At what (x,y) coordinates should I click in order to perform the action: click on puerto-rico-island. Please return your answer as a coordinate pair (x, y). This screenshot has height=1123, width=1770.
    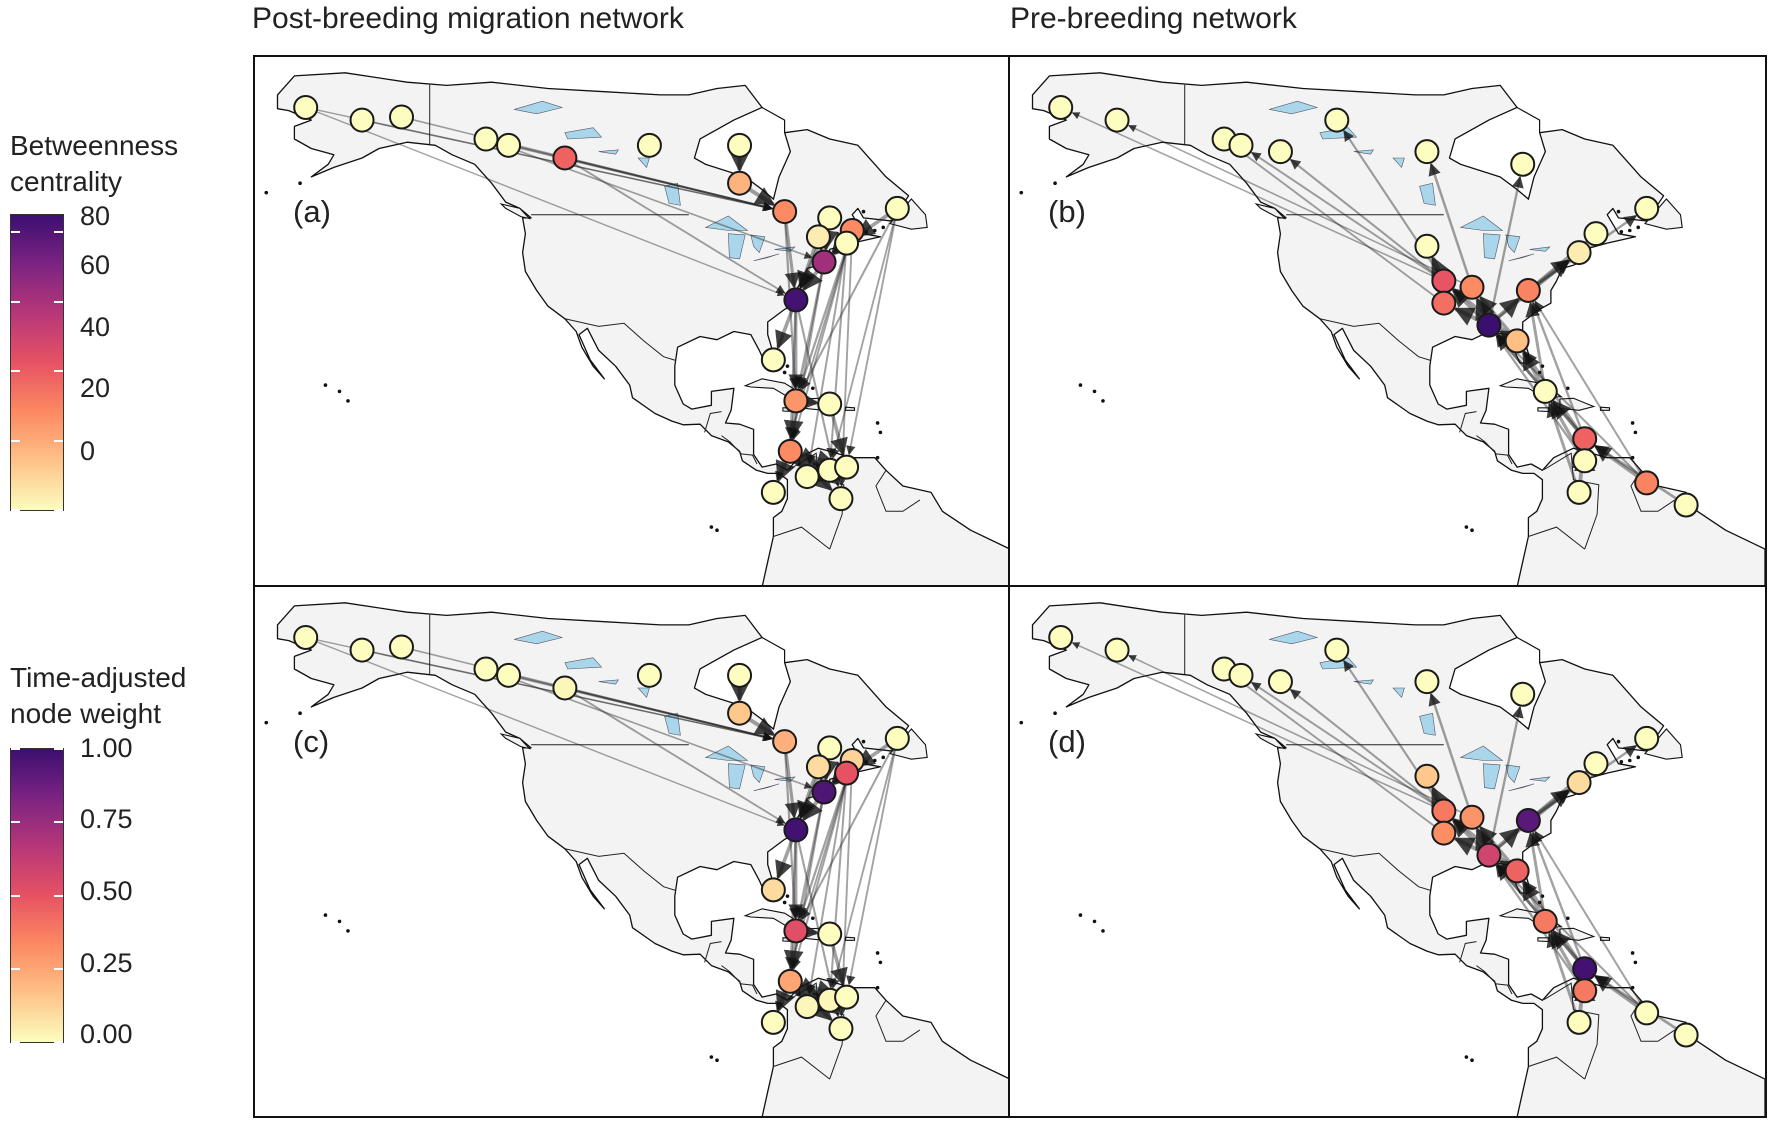
    Looking at the image, I should click on (850, 408).